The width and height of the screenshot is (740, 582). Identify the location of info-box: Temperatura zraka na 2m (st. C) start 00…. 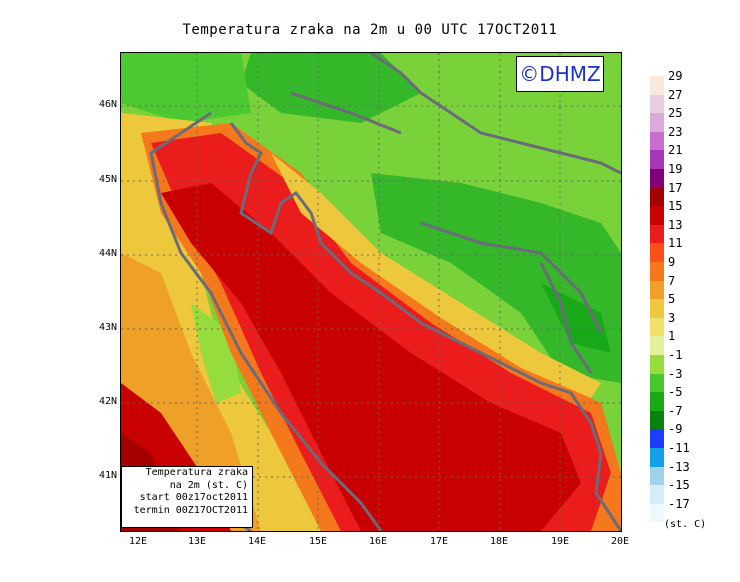
(187, 497).